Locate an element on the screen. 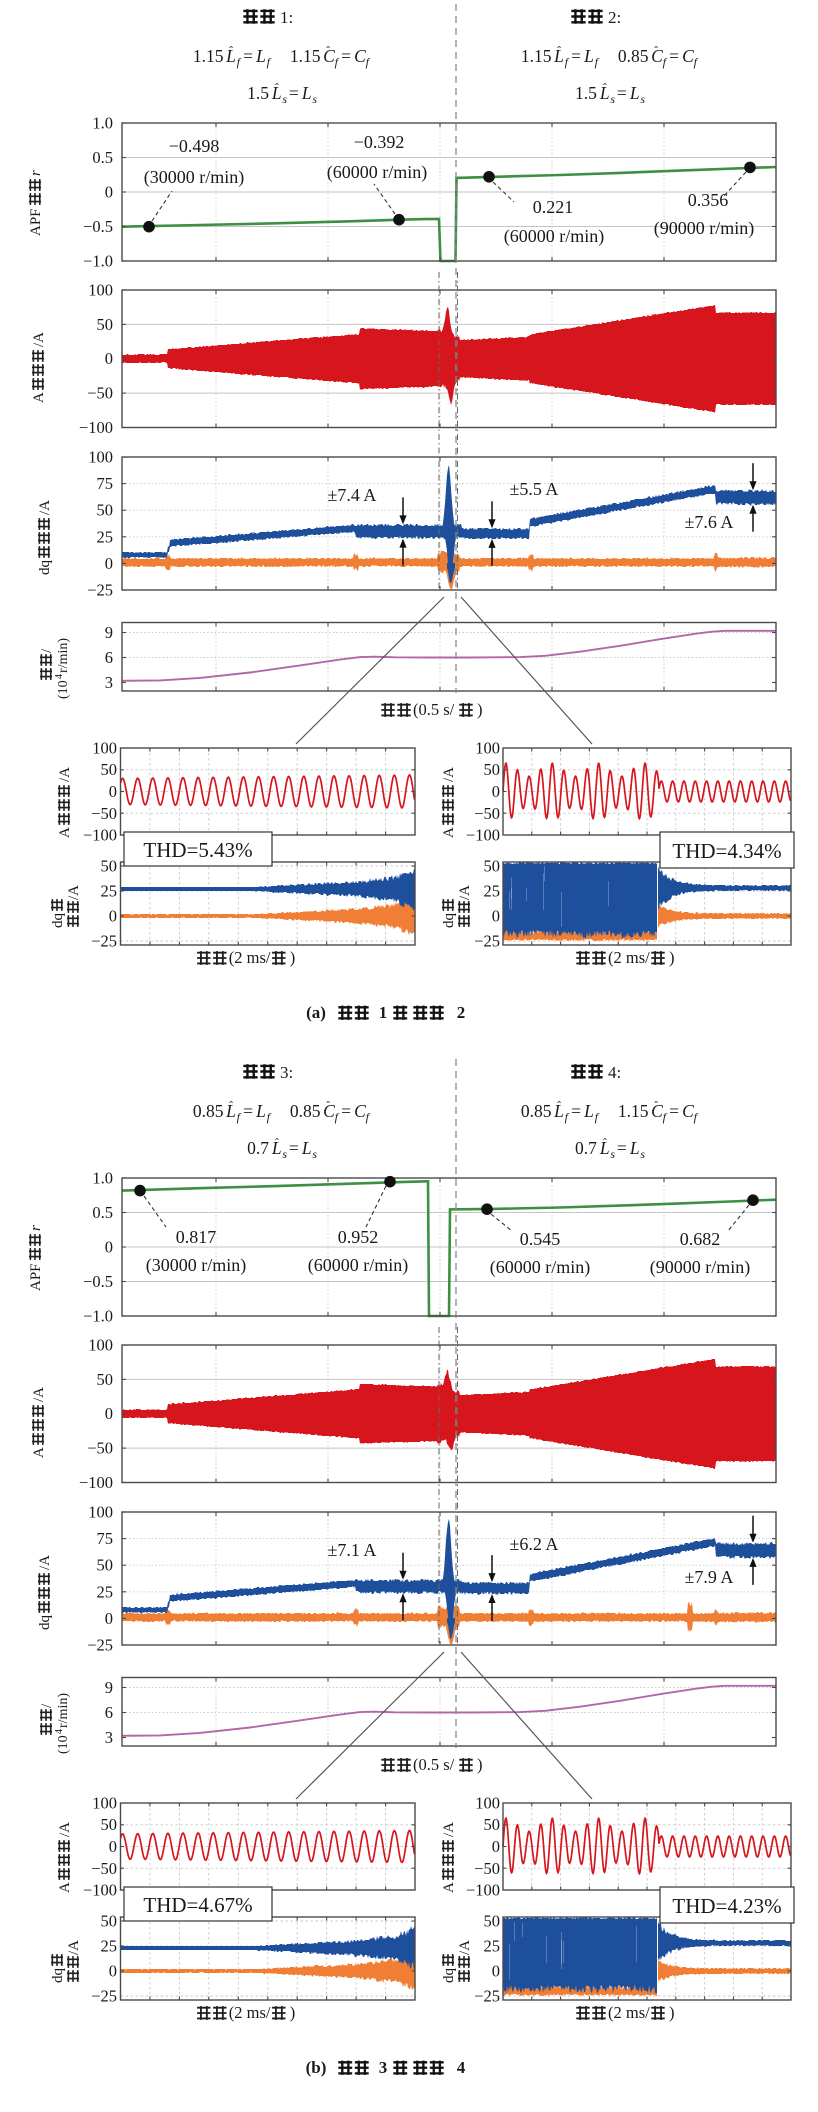 The image size is (818, 2112). svg-text: 0.221 is located at coordinates (553, 207).